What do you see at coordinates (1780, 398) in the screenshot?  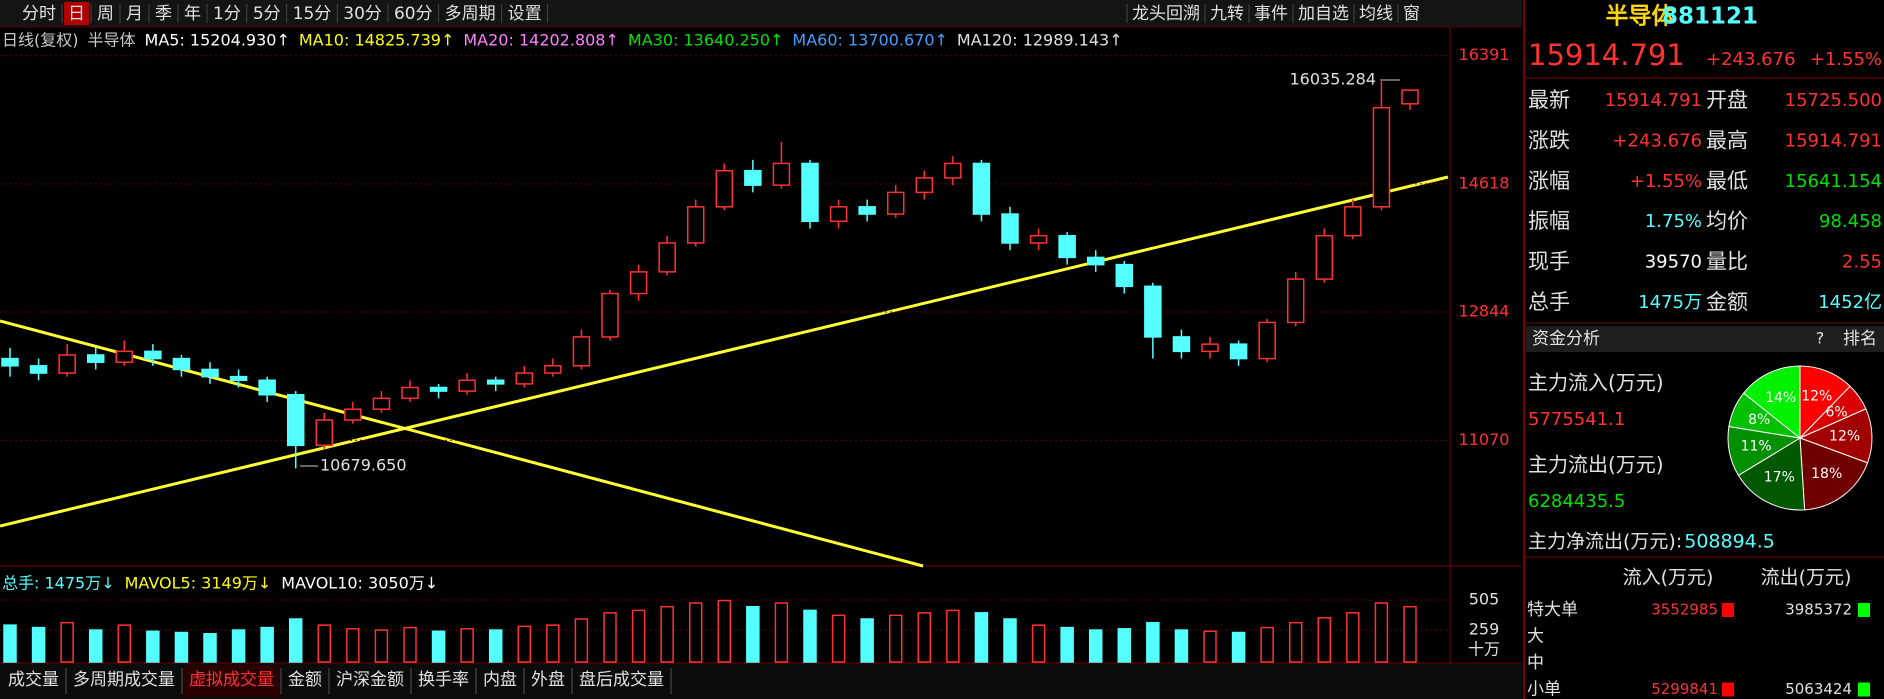 I see `pie-label: 14%` at bounding box center [1780, 398].